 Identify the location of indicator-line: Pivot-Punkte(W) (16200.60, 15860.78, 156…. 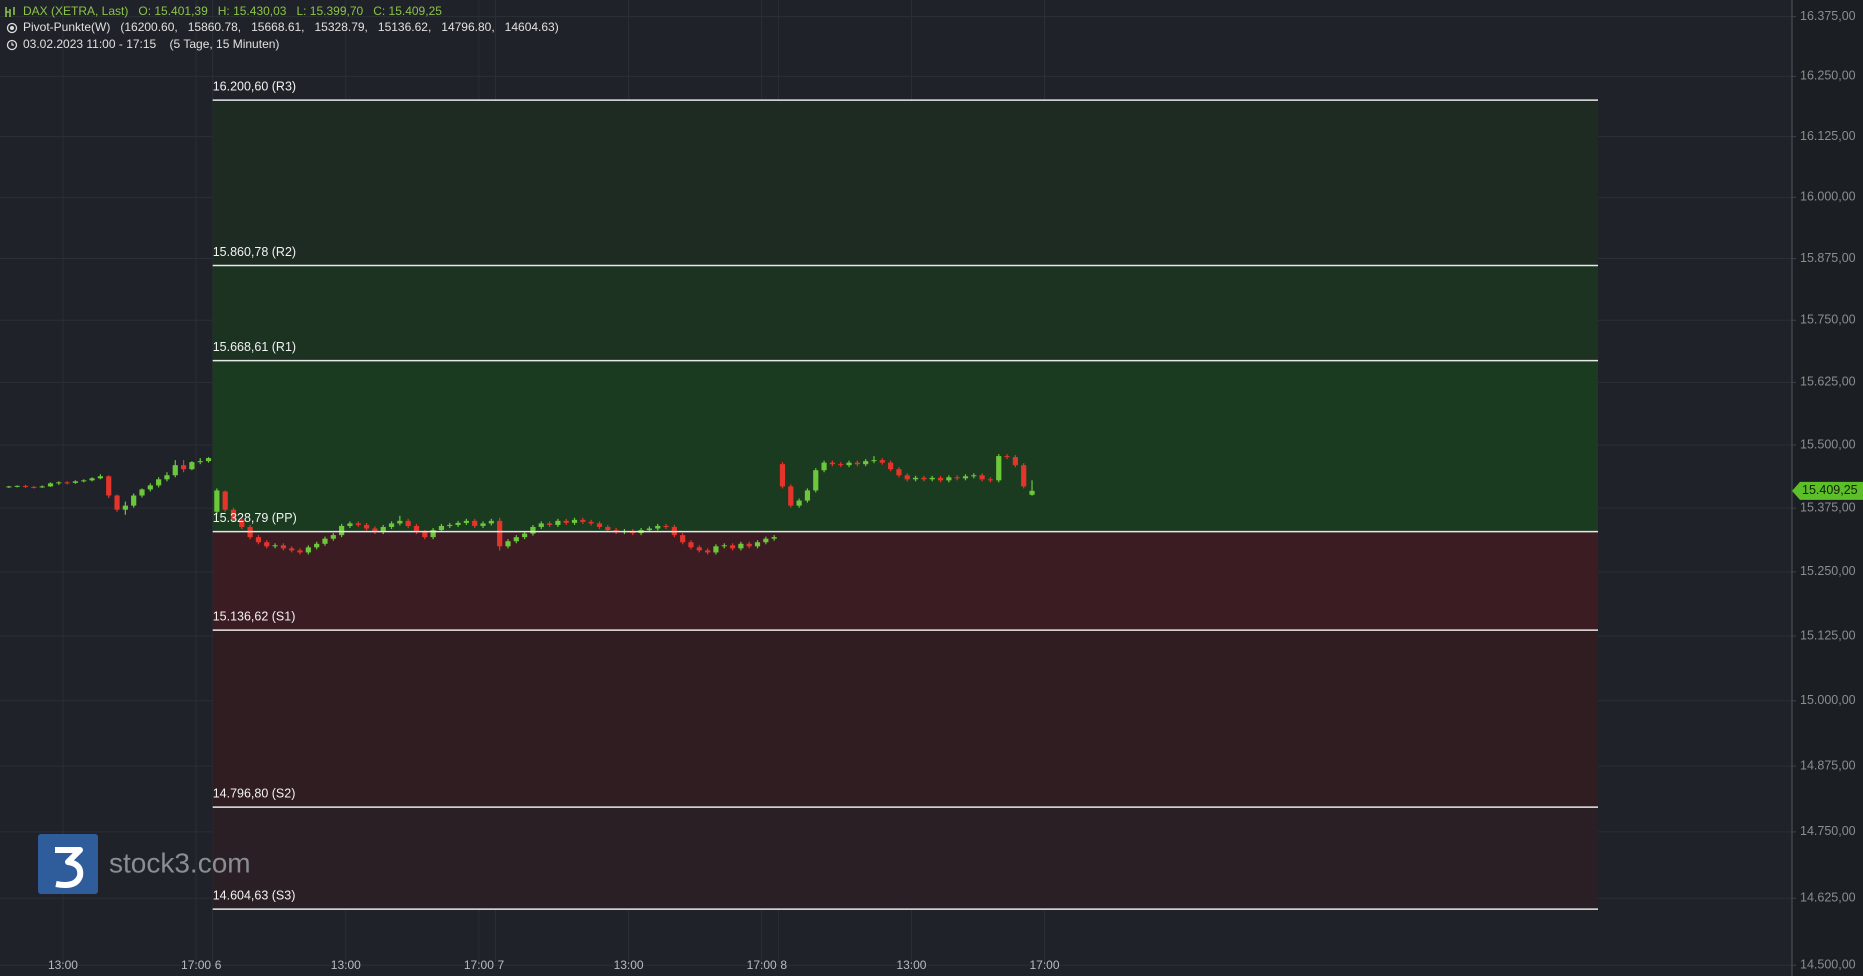
(291, 27).